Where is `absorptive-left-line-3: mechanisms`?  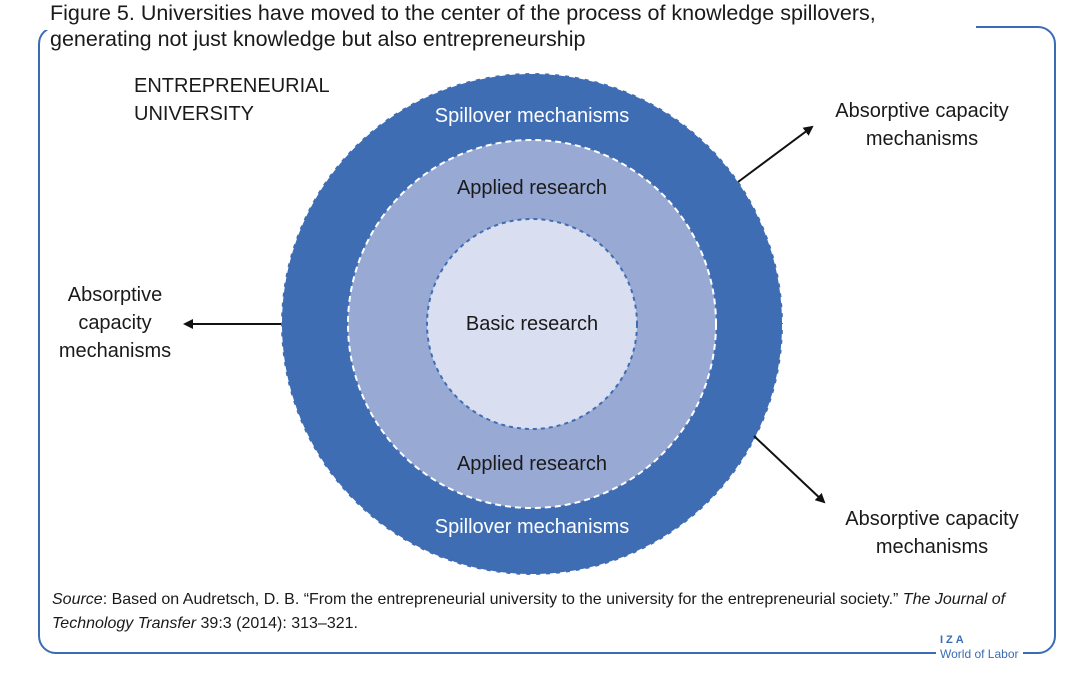
absorptive-left-line-3: mechanisms is located at coordinates (115, 351).